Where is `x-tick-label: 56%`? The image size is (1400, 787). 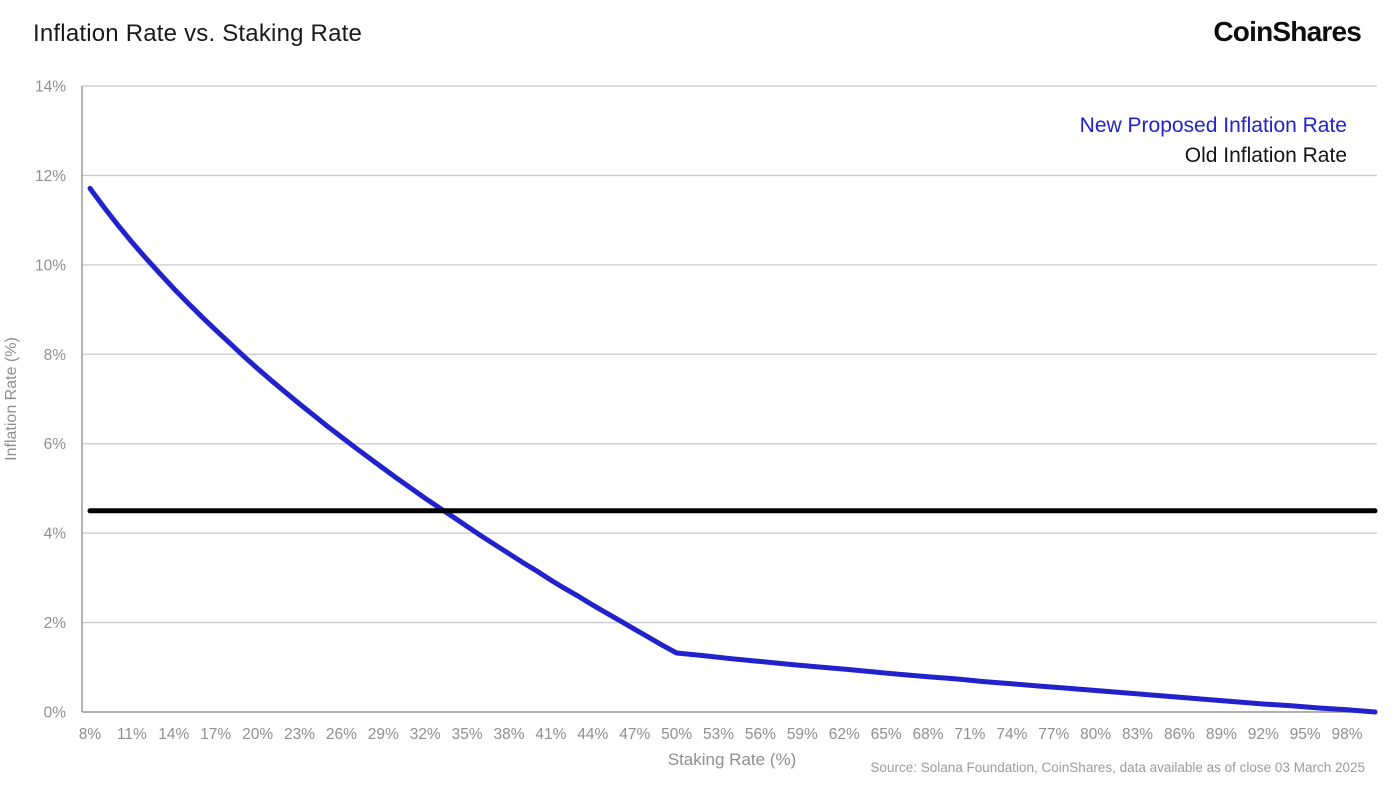
x-tick-label: 56% is located at coordinates (760, 734).